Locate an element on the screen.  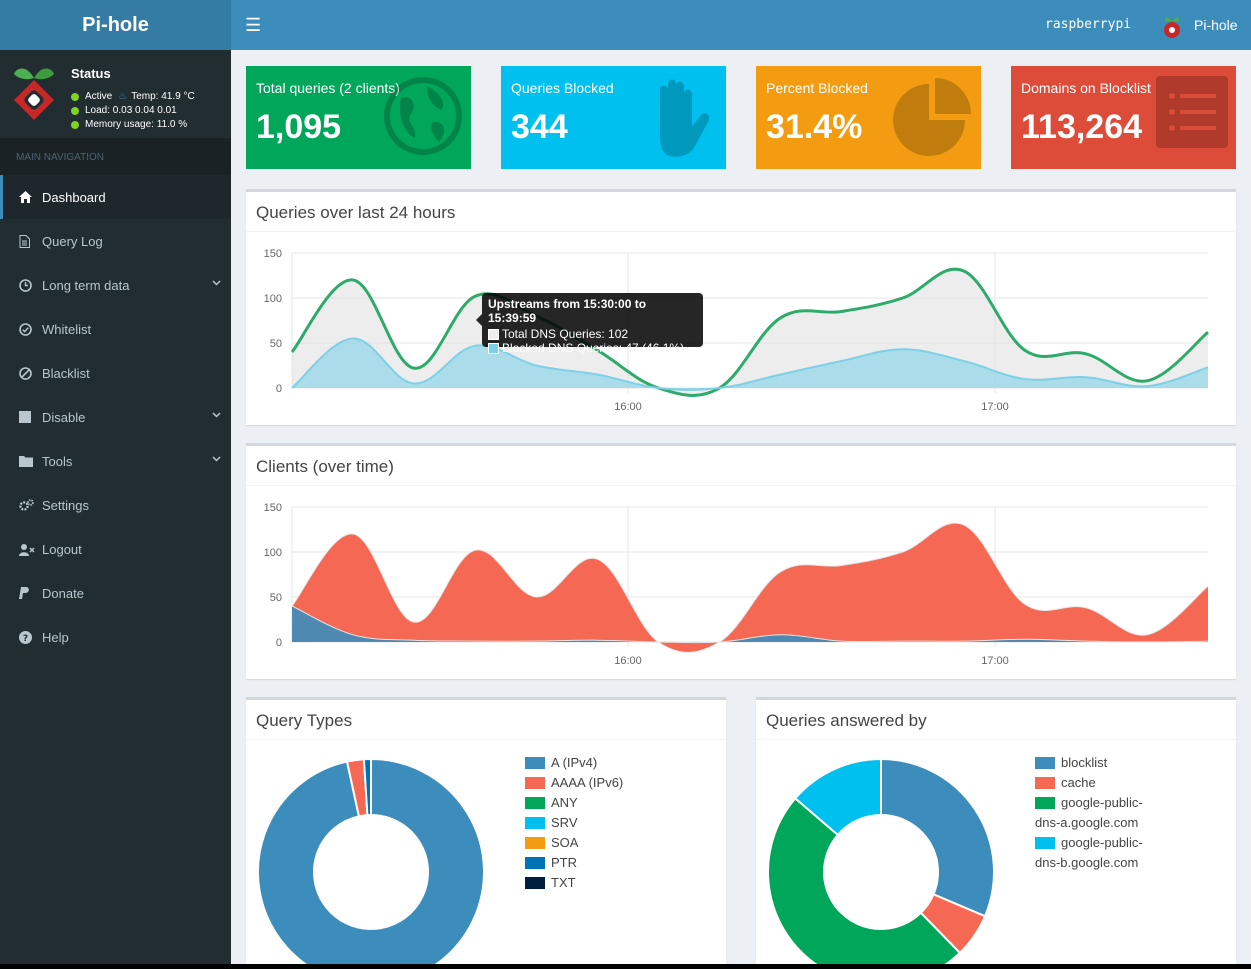
donut-slice-blocklist is located at coordinates (937, 837).